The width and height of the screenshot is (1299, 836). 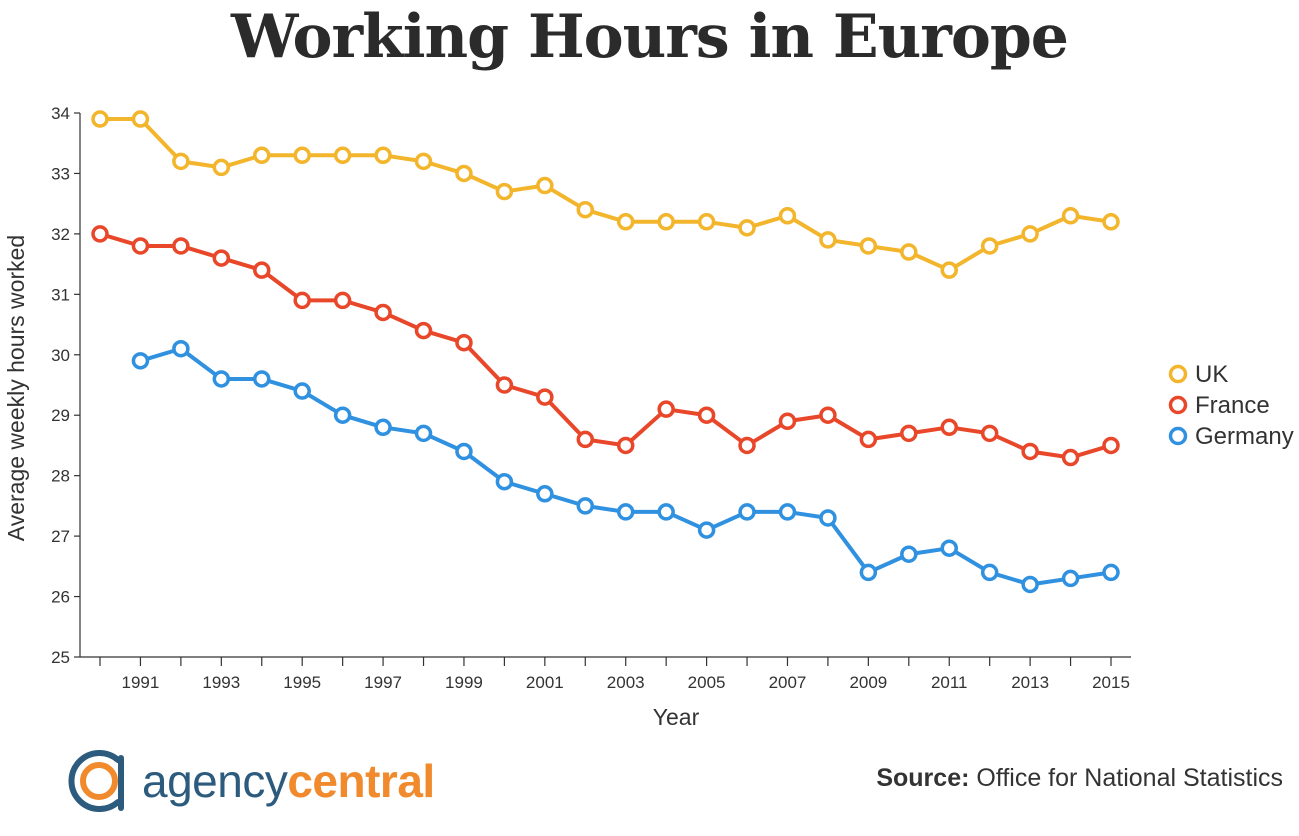 I want to click on y-axis-title: Average weekly hours worked, so click(x=16, y=388).